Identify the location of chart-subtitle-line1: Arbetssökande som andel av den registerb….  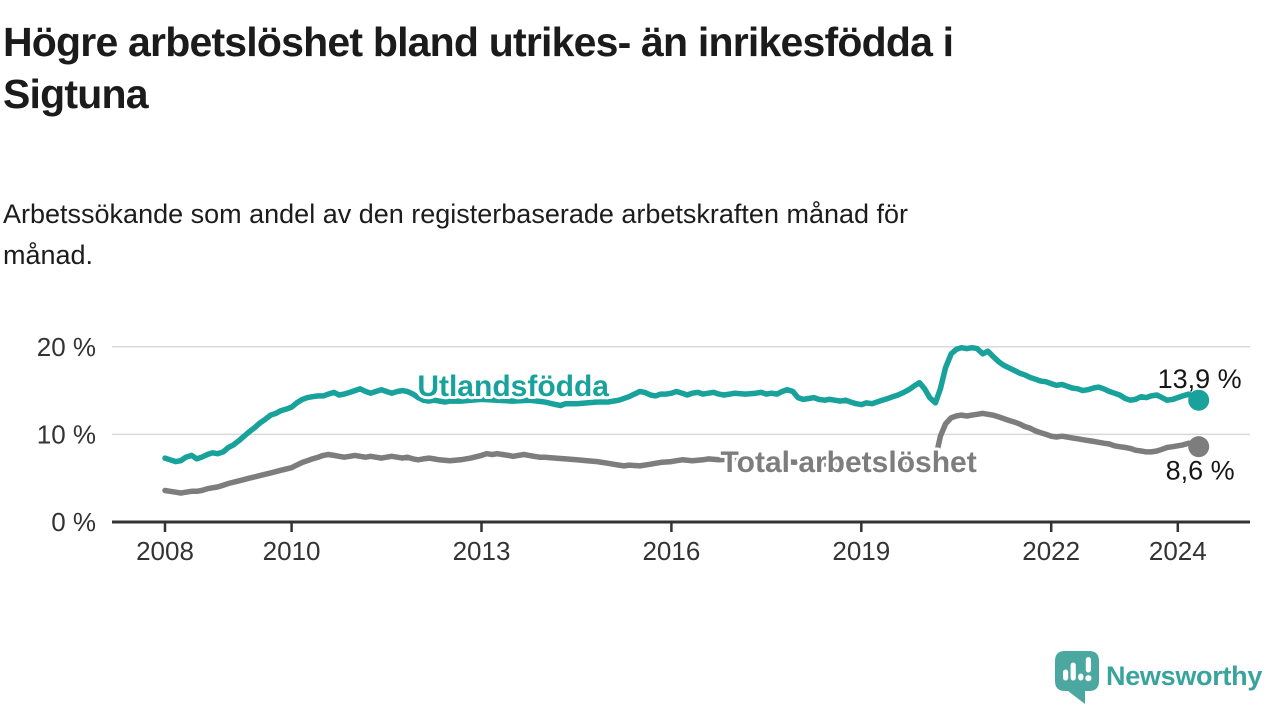
(456, 214).